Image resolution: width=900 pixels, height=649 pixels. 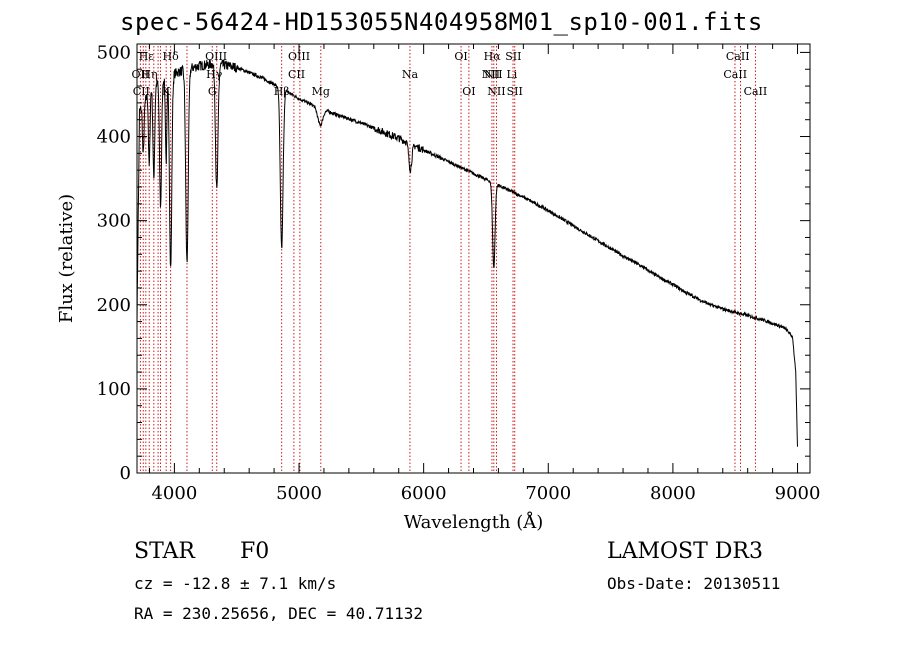 What do you see at coordinates (798, 493) in the screenshot?
I see `x-tick-label: 9000` at bounding box center [798, 493].